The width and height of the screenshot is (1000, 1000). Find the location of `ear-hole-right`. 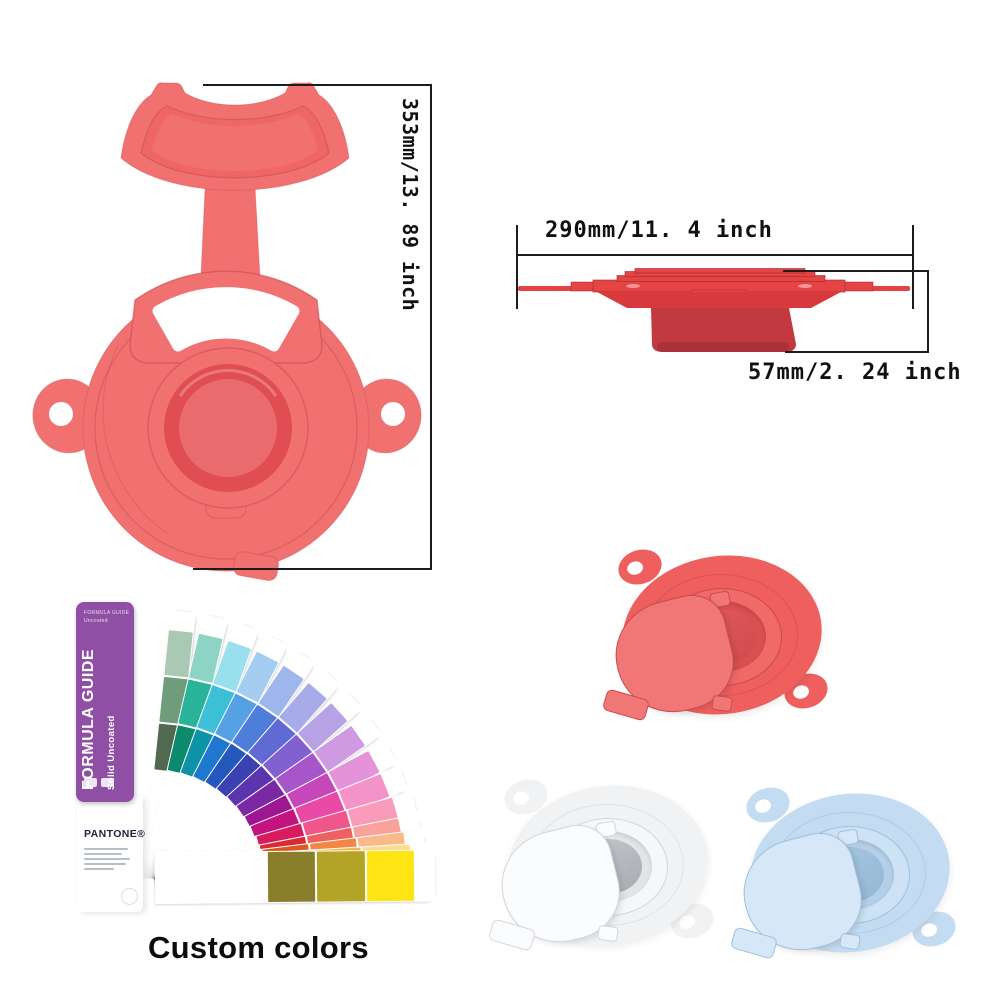

ear-hole-right is located at coordinates (393, 414).